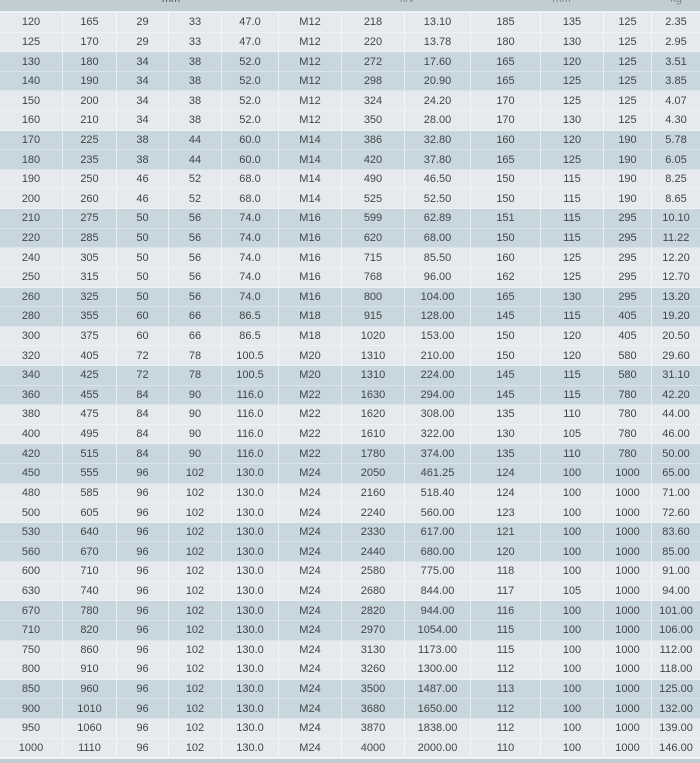  I want to click on table-cell: 50, so click(143, 218).